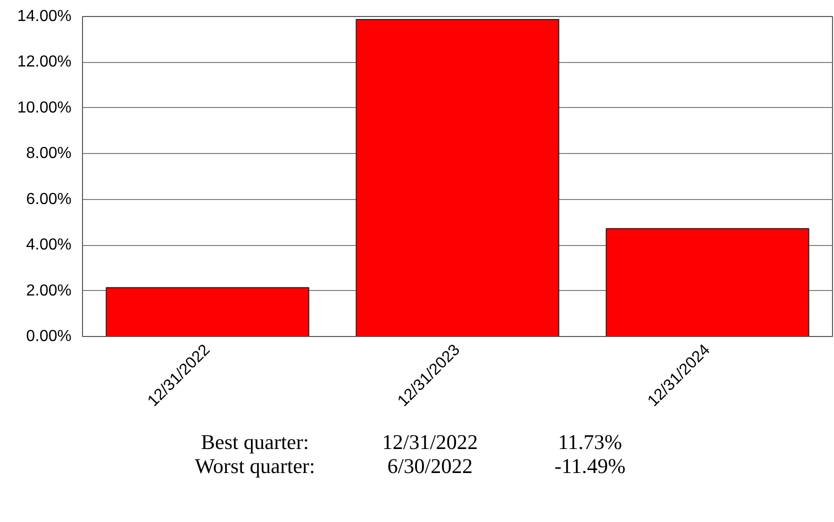 The width and height of the screenshot is (834, 522). I want to click on y-tick-label: 0.00%, so click(49, 336).